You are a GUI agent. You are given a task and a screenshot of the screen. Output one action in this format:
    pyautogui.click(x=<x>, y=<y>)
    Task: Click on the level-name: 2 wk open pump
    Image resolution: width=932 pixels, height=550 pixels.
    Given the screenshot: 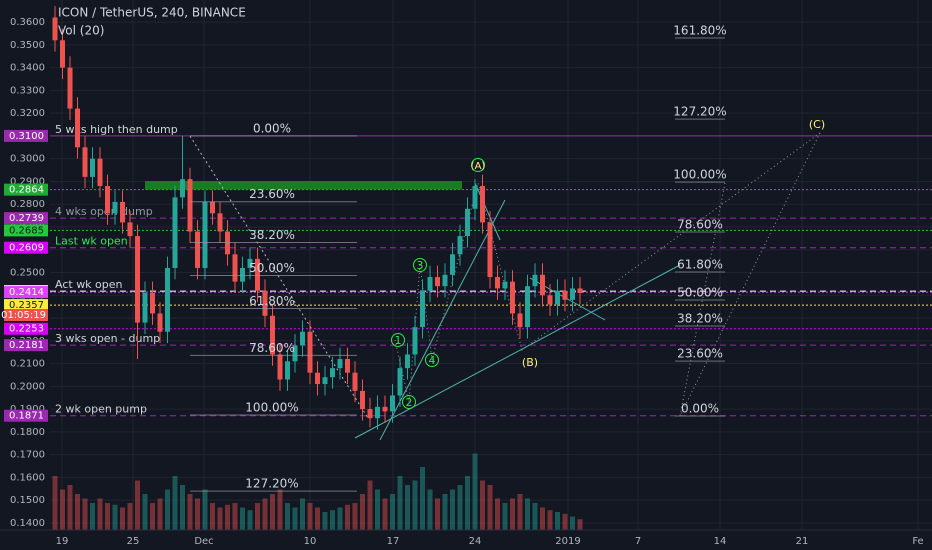 What is the action you would take?
    pyautogui.click(x=101, y=409)
    